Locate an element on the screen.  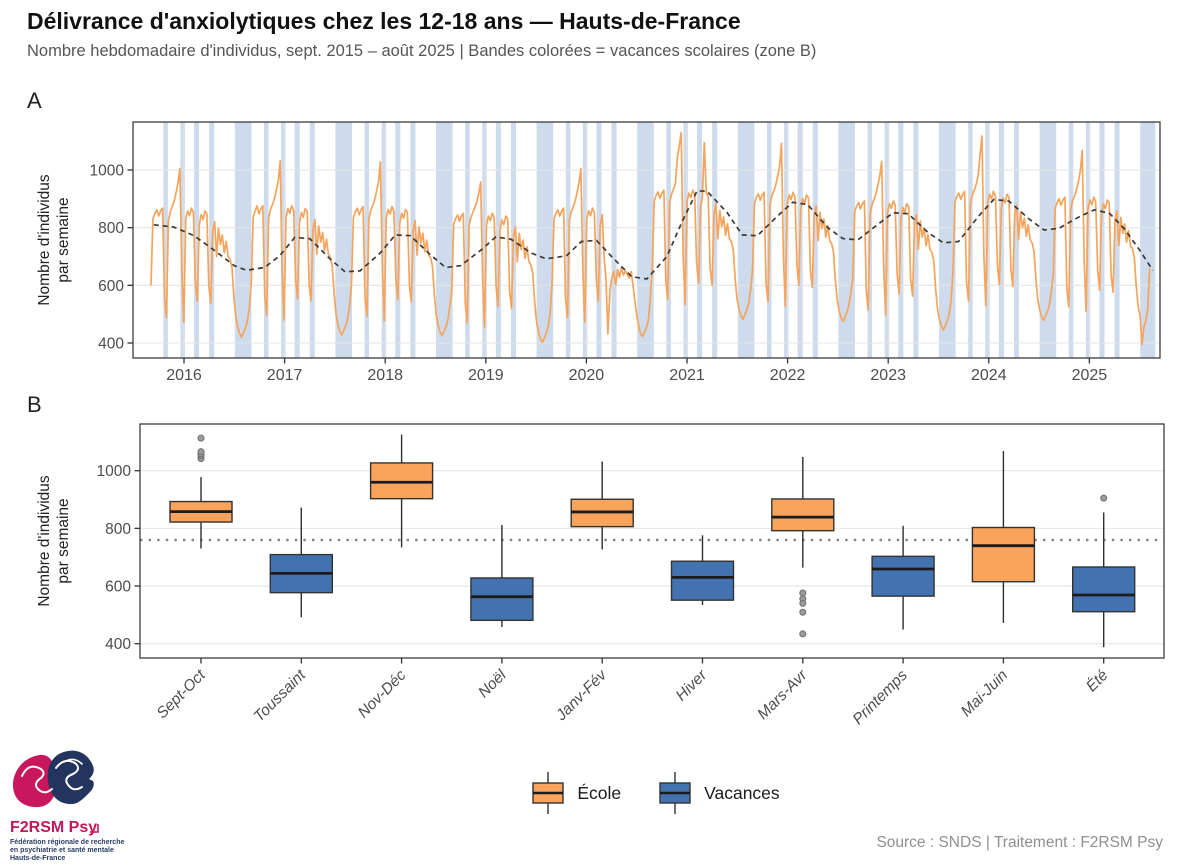
legend-label-ecole: École is located at coordinates (599, 792).